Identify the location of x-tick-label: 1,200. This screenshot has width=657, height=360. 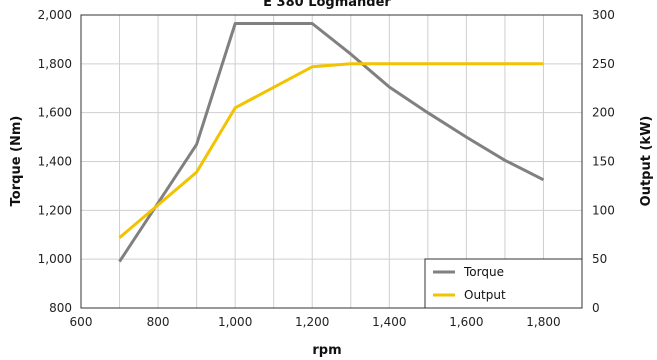
(312, 322).